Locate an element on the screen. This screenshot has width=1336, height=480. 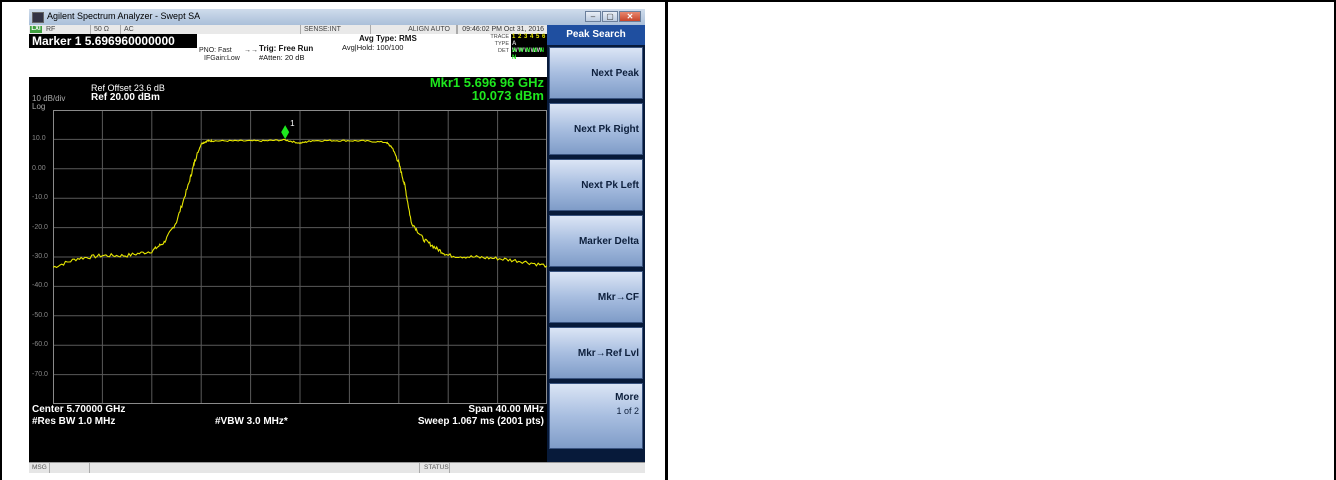
pno-setting: PNO: Fast is located at coordinates (215, 50).